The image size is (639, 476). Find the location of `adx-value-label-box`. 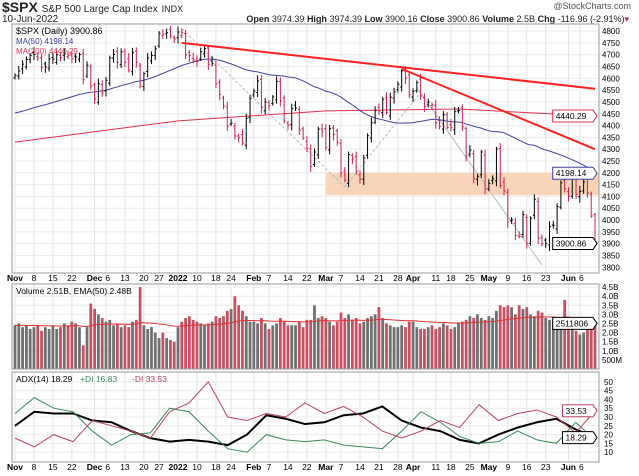

adx-value-label-box is located at coordinates (580, 438).